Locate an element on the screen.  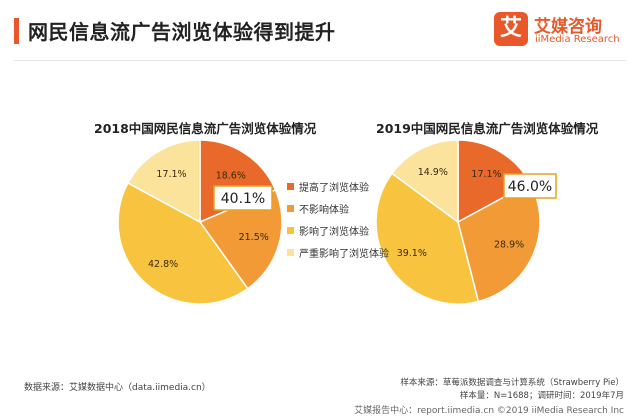
chart-2019-title: 2019中国网民信息流广告浏览体验情况 is located at coordinates (487, 128).